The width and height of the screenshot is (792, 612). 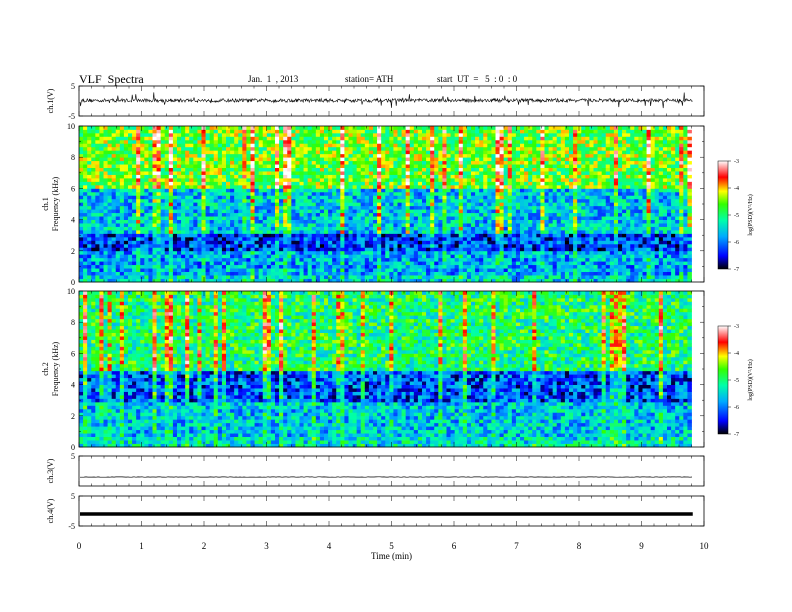 What do you see at coordinates (477, 79) in the screenshot?
I see `start-time-label: start UT = 5 : 0 : 0` at bounding box center [477, 79].